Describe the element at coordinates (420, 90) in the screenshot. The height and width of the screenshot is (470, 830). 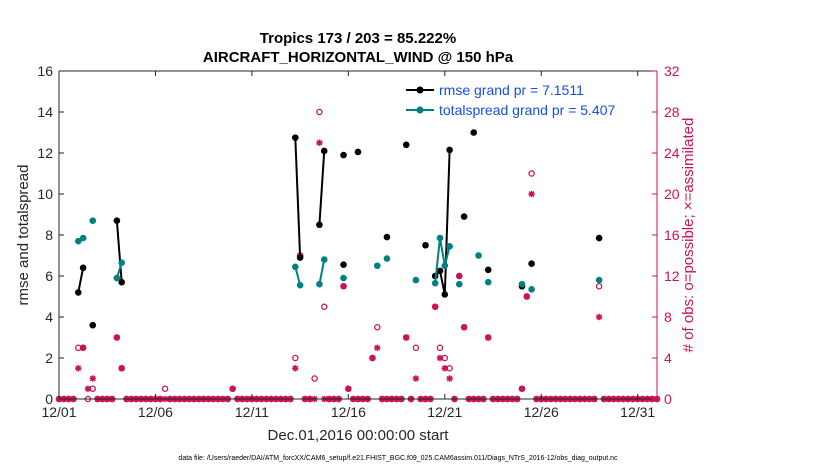
I see `legend-rmse-marker` at that location.